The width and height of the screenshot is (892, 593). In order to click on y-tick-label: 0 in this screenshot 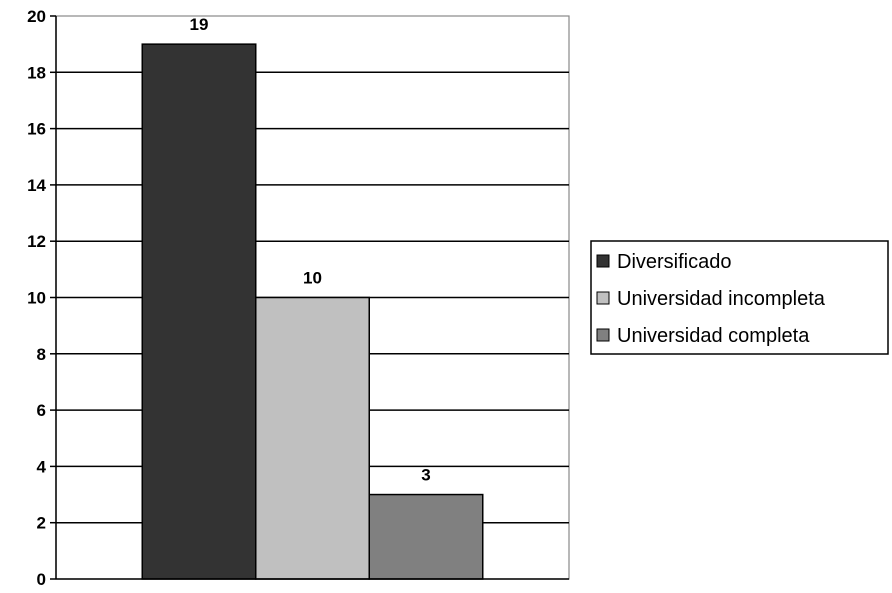, I will do `click(41, 579)`.